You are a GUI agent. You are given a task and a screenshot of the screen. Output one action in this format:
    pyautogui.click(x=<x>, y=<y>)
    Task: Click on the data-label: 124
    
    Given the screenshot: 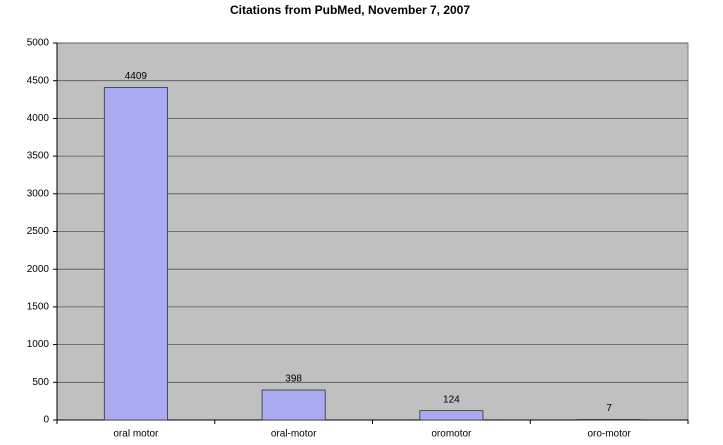 What is the action you would take?
    pyautogui.click(x=451, y=399)
    